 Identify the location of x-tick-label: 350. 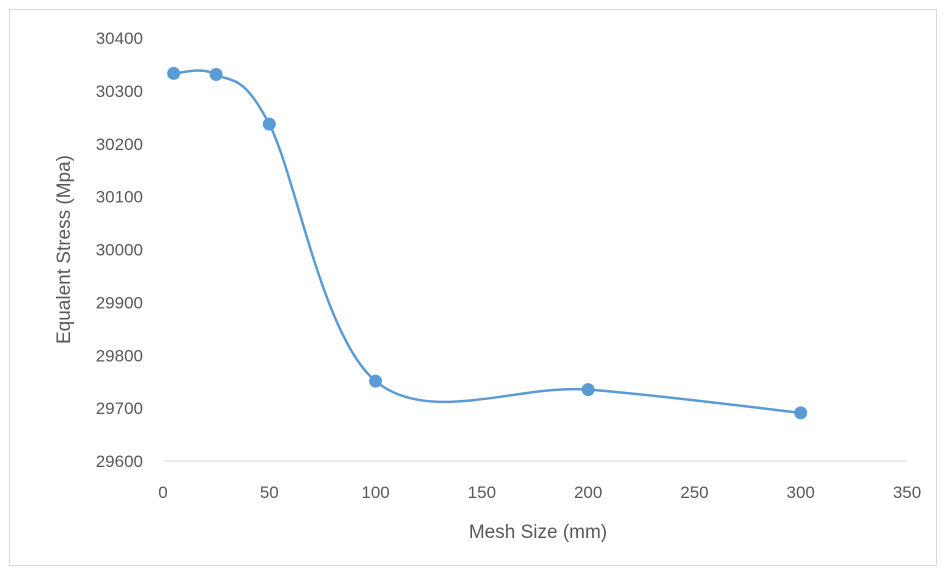
(907, 492).